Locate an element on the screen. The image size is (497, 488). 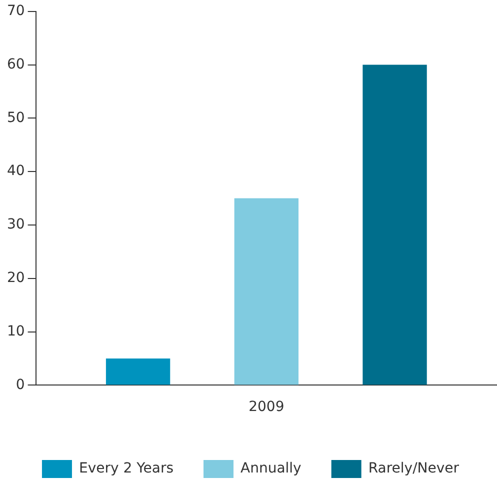
y-tick-label: 30 is located at coordinates (15, 224).